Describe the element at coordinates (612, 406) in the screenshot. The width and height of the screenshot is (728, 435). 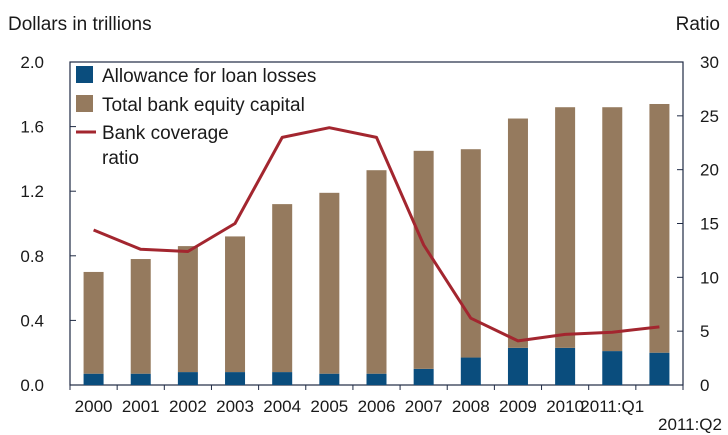
I see `x-axis-tick-label: 2011:Q1` at that location.